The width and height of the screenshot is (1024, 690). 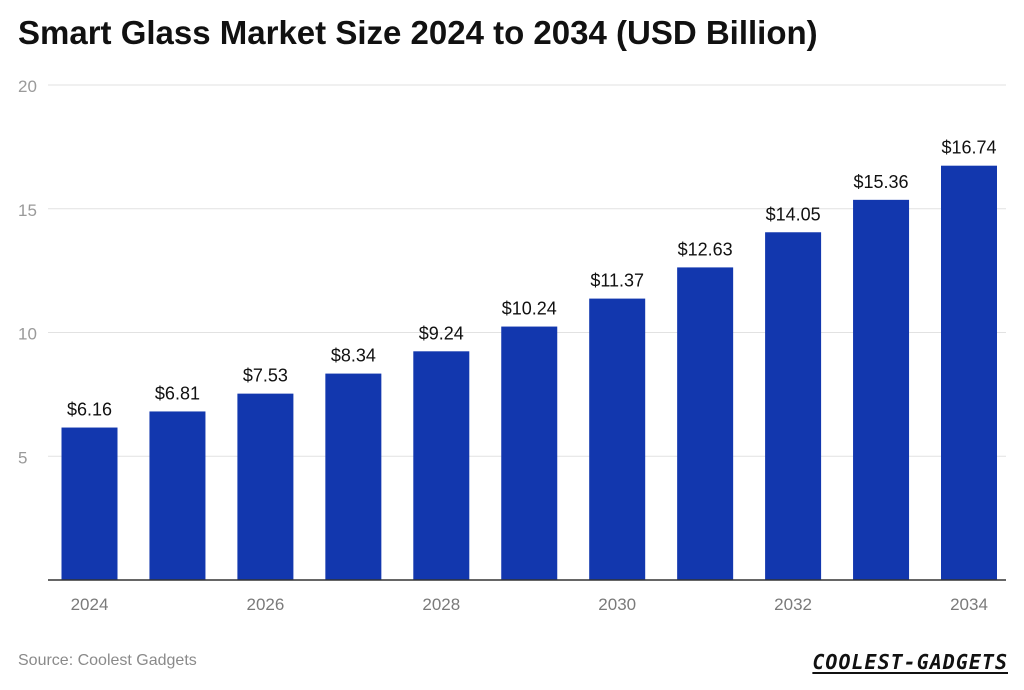 I want to click on data-label: $12.63, so click(x=705, y=249).